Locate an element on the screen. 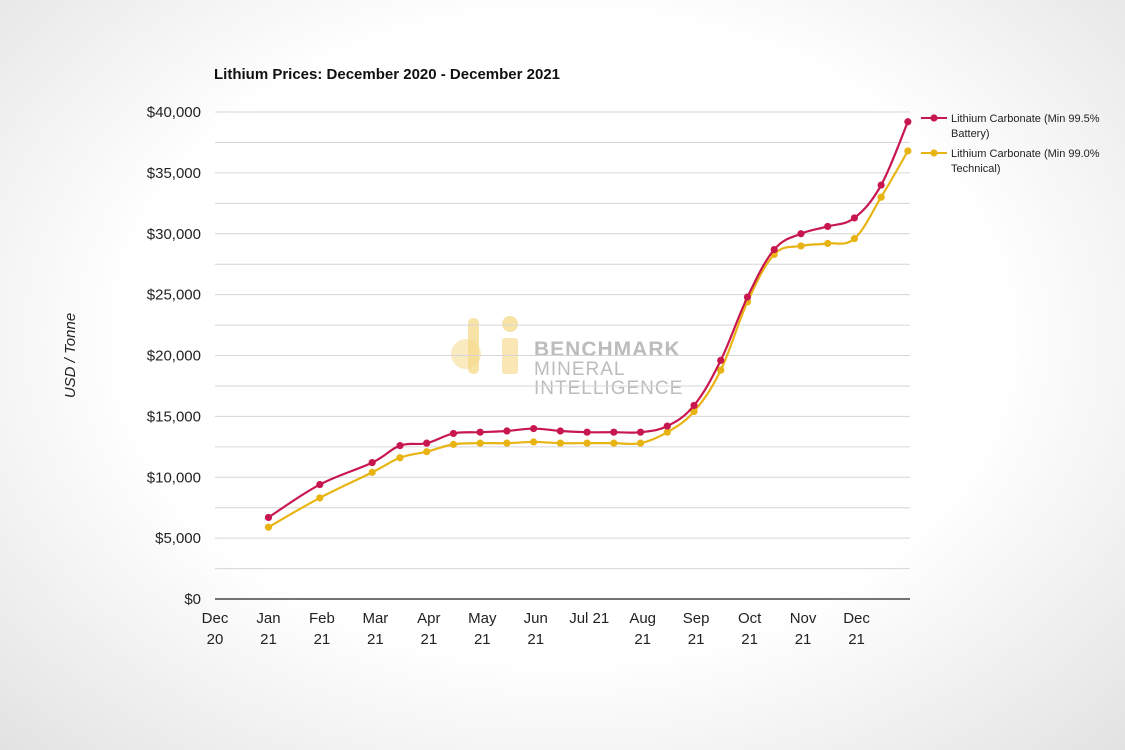  y-tick-label: $35,000 is located at coordinates (174, 173).